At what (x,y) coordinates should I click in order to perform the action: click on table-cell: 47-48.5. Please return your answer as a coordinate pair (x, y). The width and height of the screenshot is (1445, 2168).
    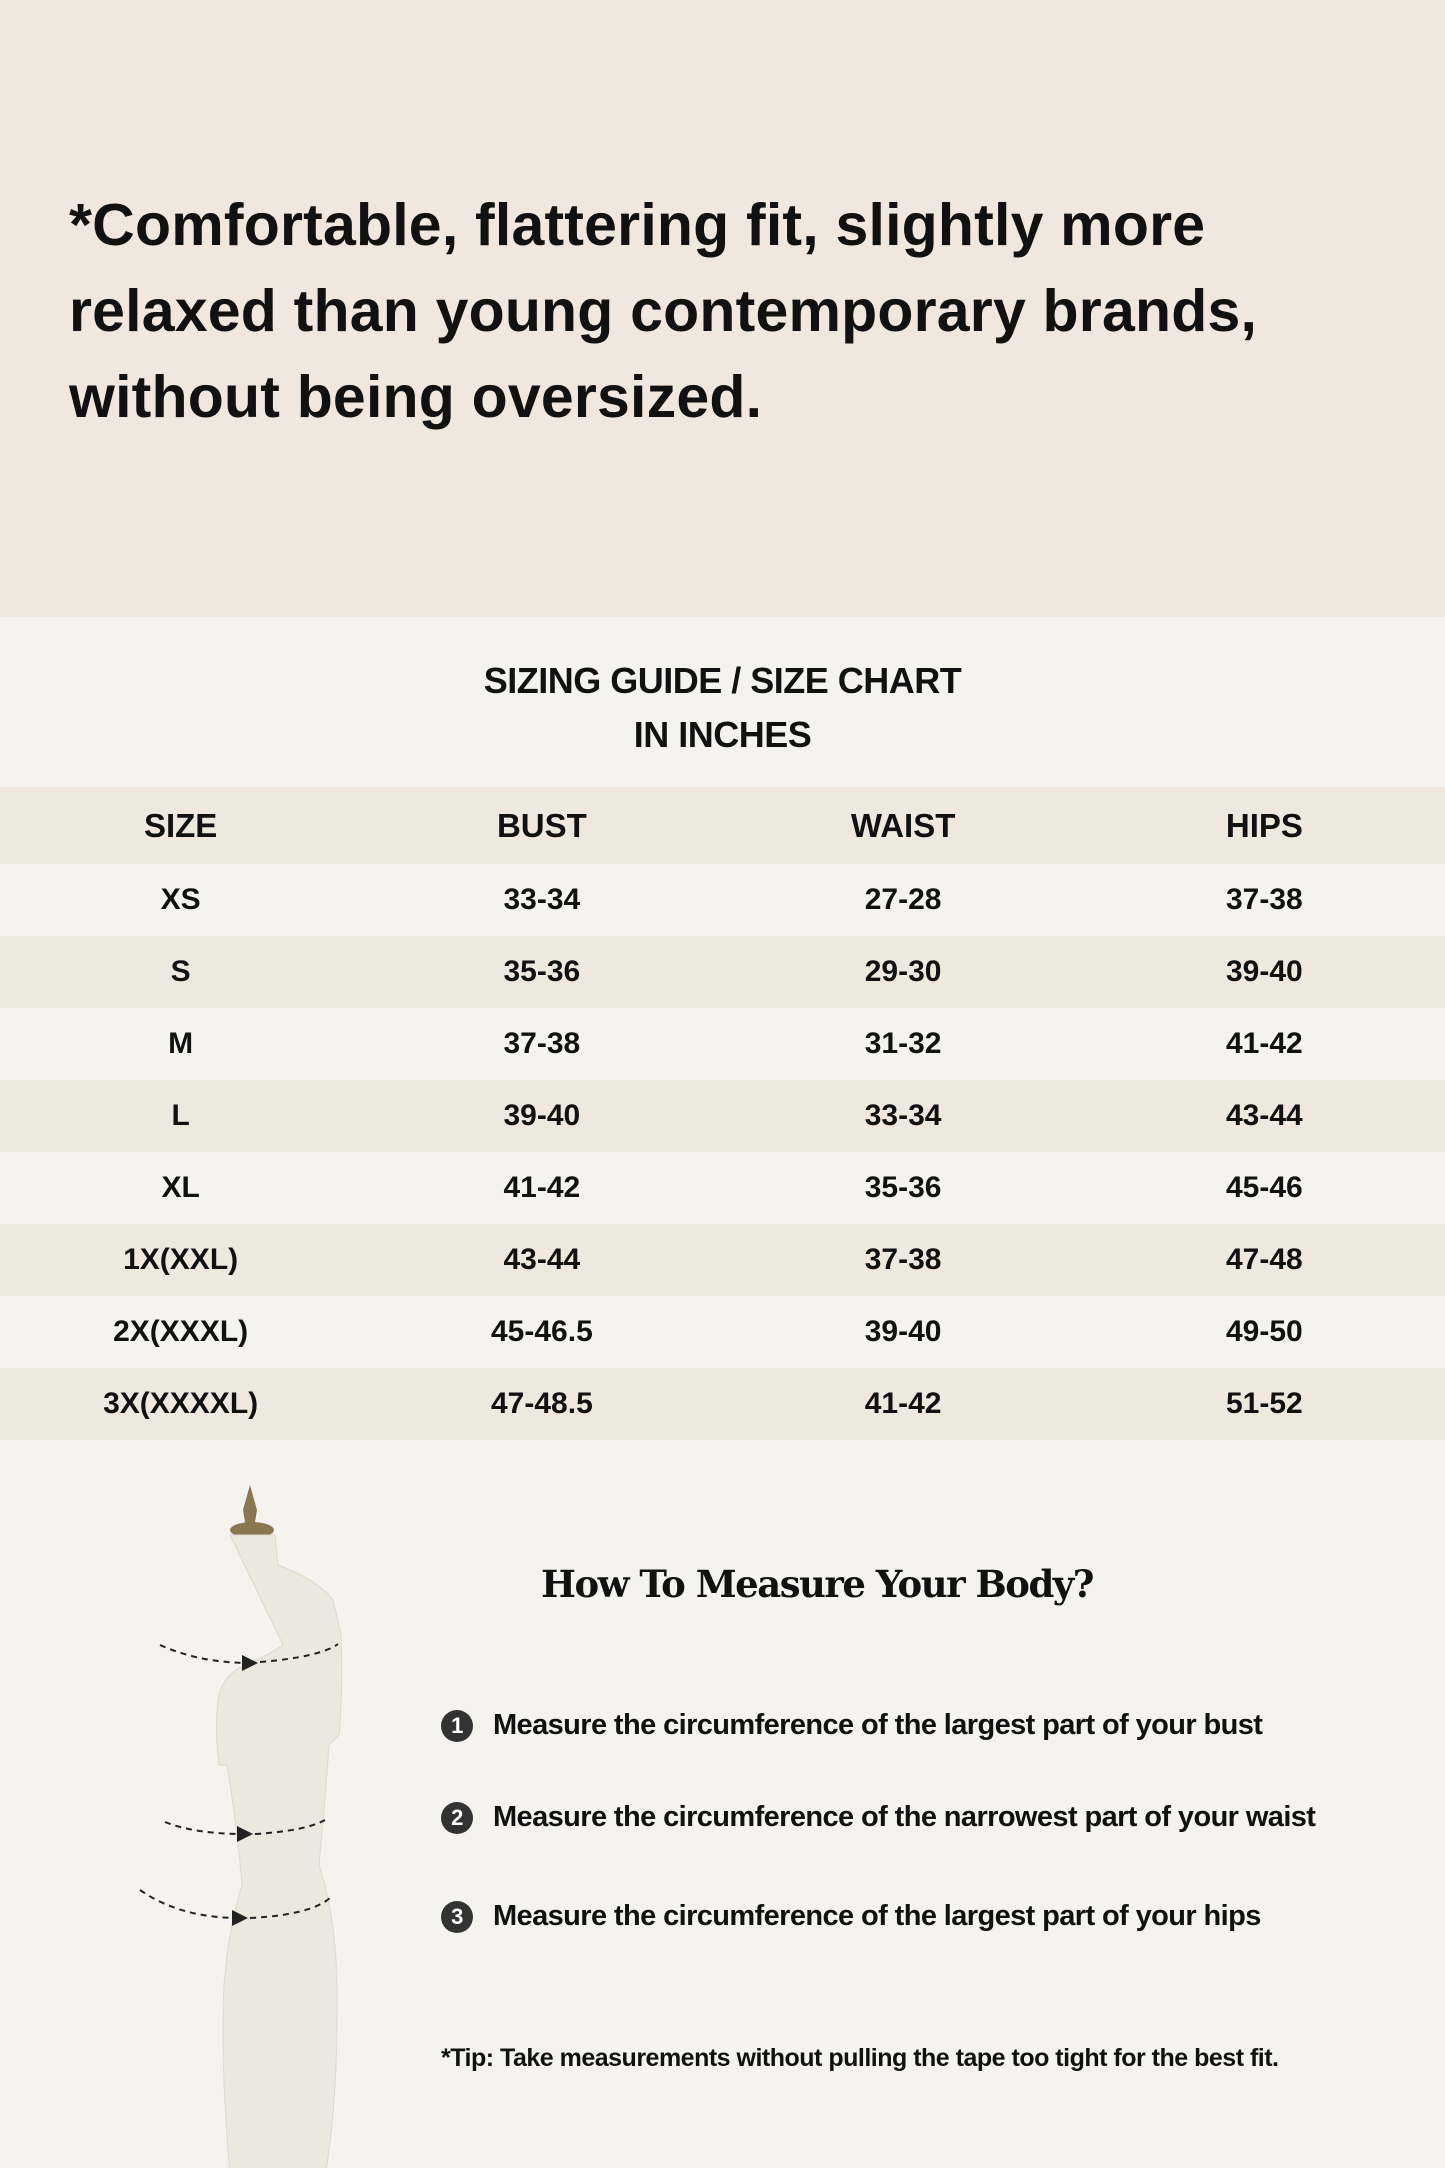
    Looking at the image, I should click on (542, 1403).